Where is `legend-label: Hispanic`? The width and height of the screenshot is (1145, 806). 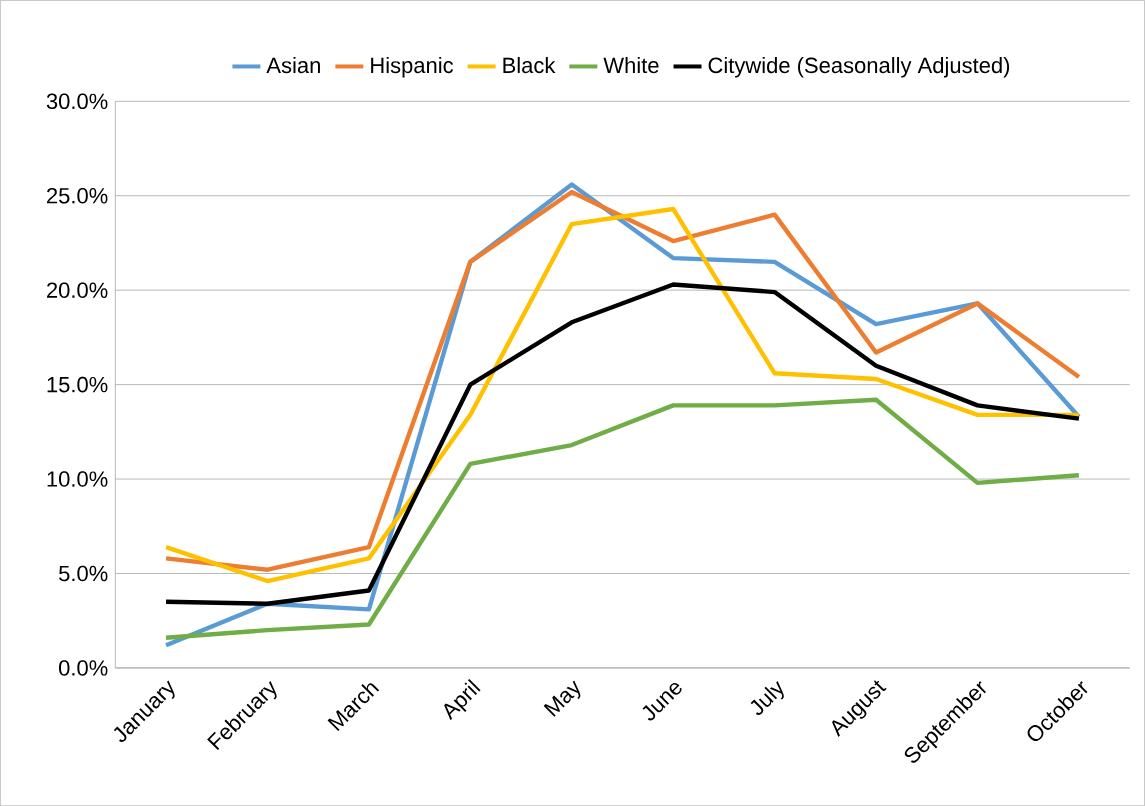 legend-label: Hispanic is located at coordinates (412, 67).